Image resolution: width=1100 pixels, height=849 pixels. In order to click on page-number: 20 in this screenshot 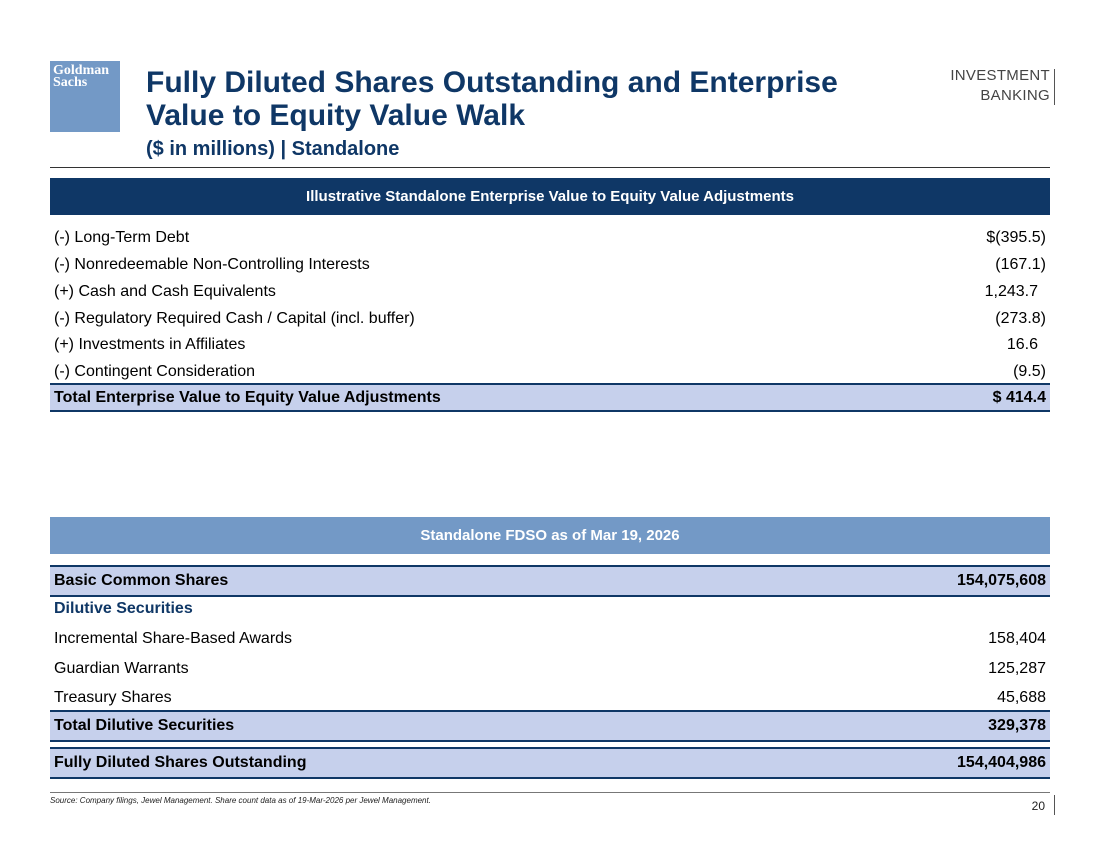, I will do `click(1038, 806)`.